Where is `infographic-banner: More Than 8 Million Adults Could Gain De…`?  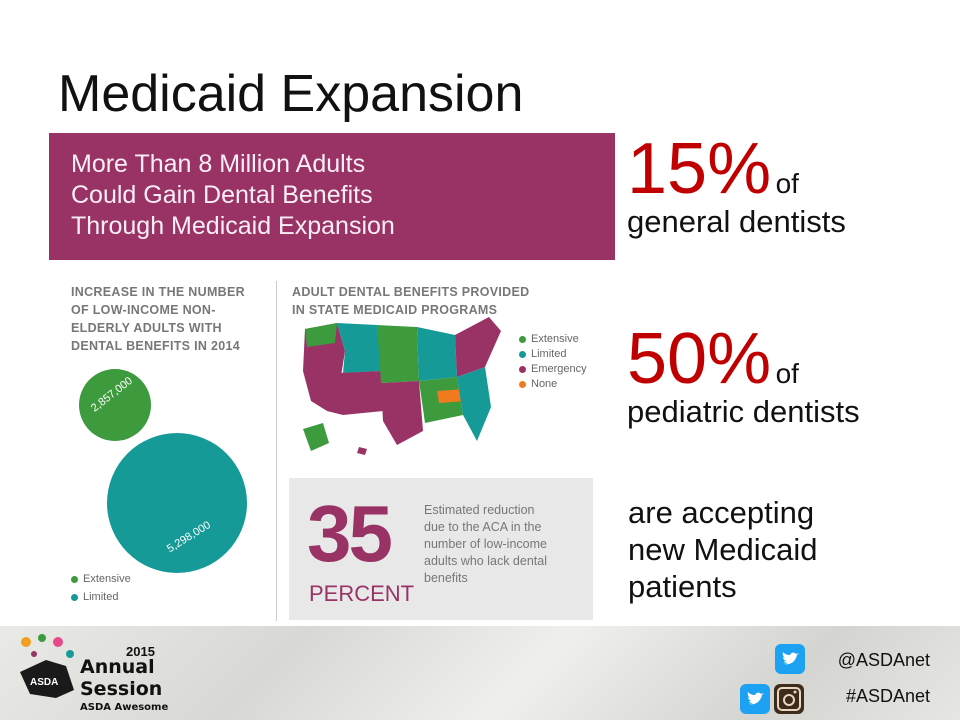 infographic-banner: More Than 8 Million Adults Could Gain De… is located at coordinates (332, 196).